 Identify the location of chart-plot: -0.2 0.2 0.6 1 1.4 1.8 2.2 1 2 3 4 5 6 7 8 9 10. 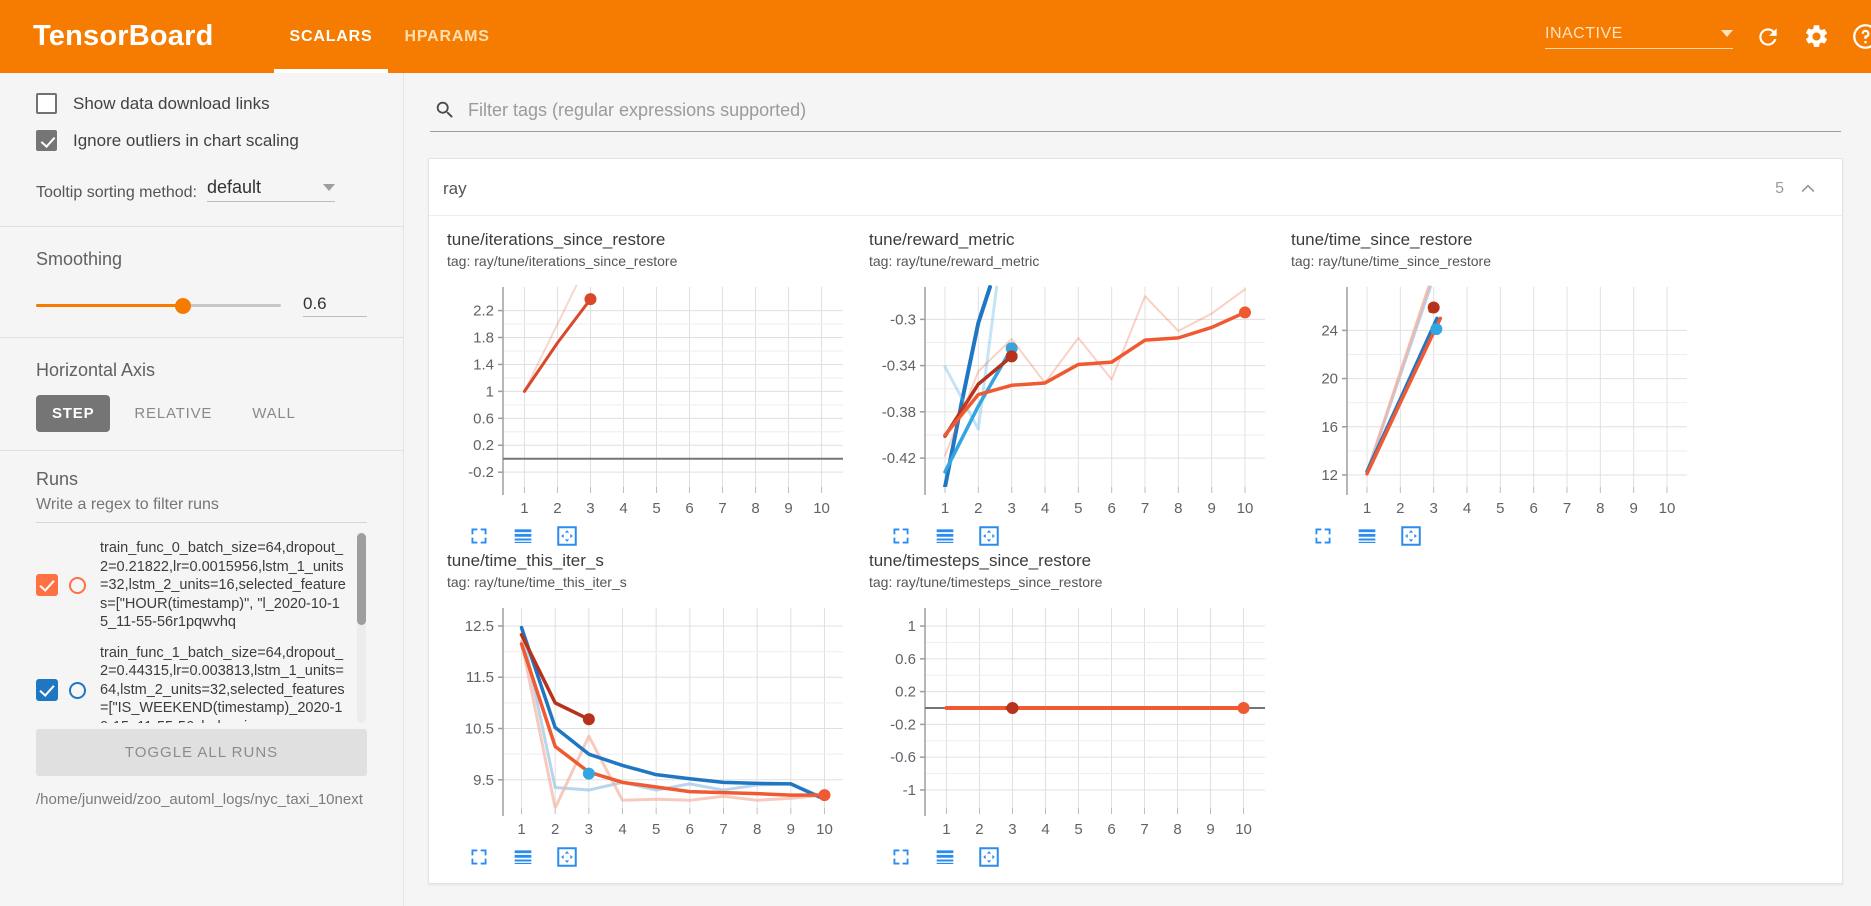
(656, 399).